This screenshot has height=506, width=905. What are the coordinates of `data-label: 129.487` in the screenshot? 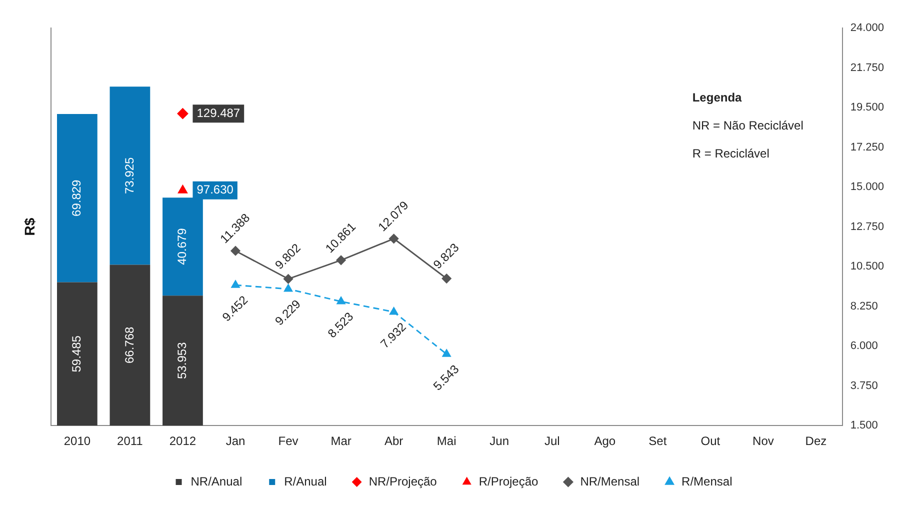 It's located at (218, 113).